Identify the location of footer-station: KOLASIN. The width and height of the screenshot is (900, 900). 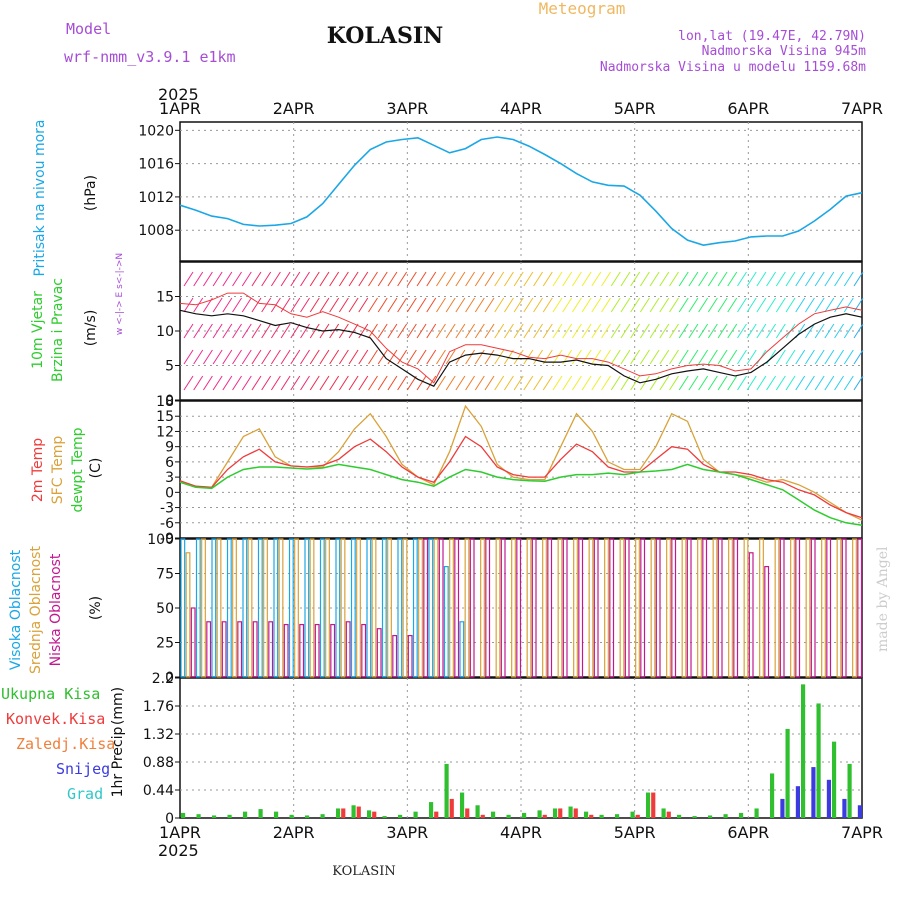
(363, 871).